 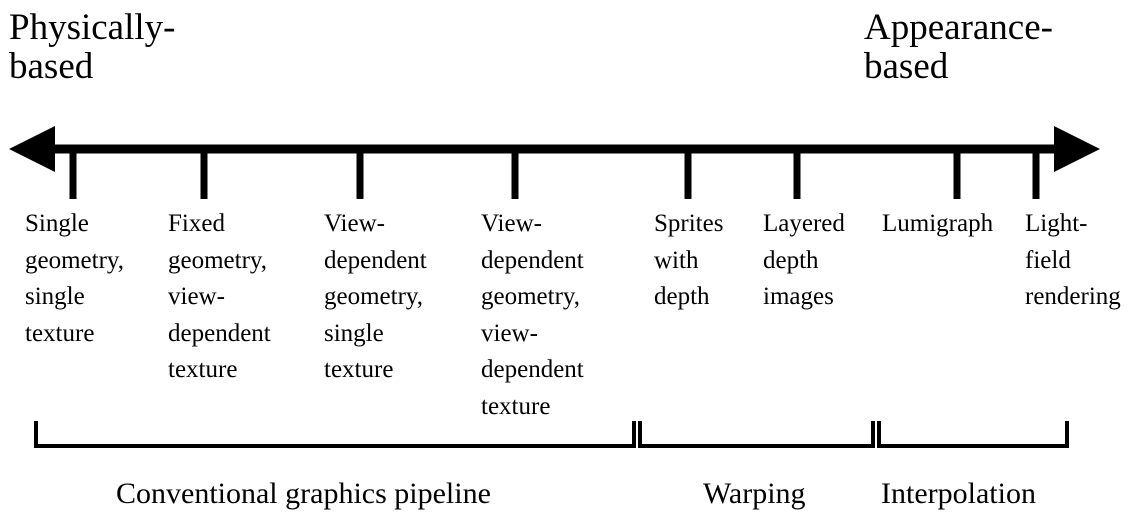 What do you see at coordinates (688, 261) in the screenshot?
I see `category-sprites-with-depth: Sprites with depth` at bounding box center [688, 261].